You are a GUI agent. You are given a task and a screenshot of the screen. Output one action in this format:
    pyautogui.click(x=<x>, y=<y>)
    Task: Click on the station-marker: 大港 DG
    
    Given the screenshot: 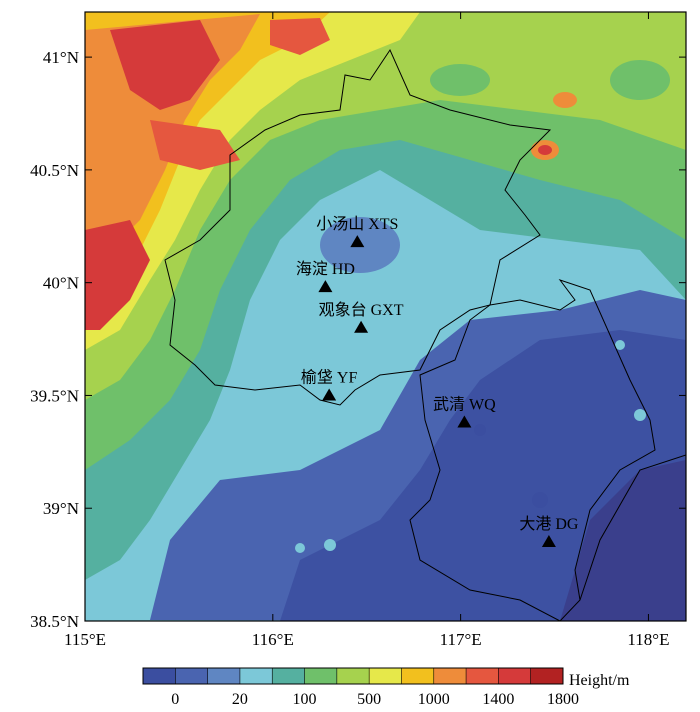 What is the action you would take?
    pyautogui.click(x=549, y=531)
    